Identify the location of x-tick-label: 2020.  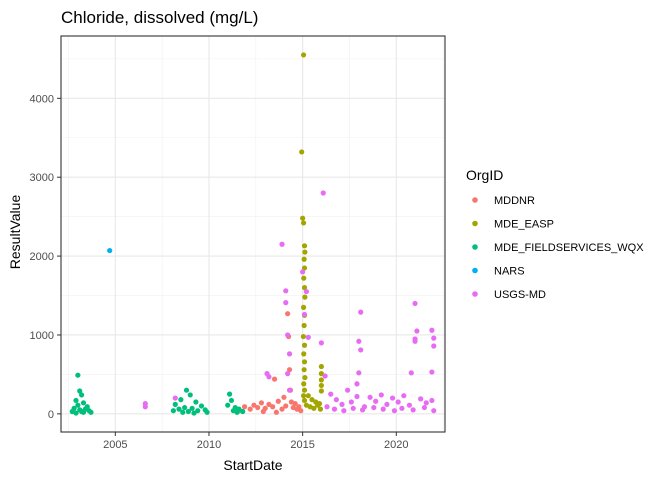
(396, 445).